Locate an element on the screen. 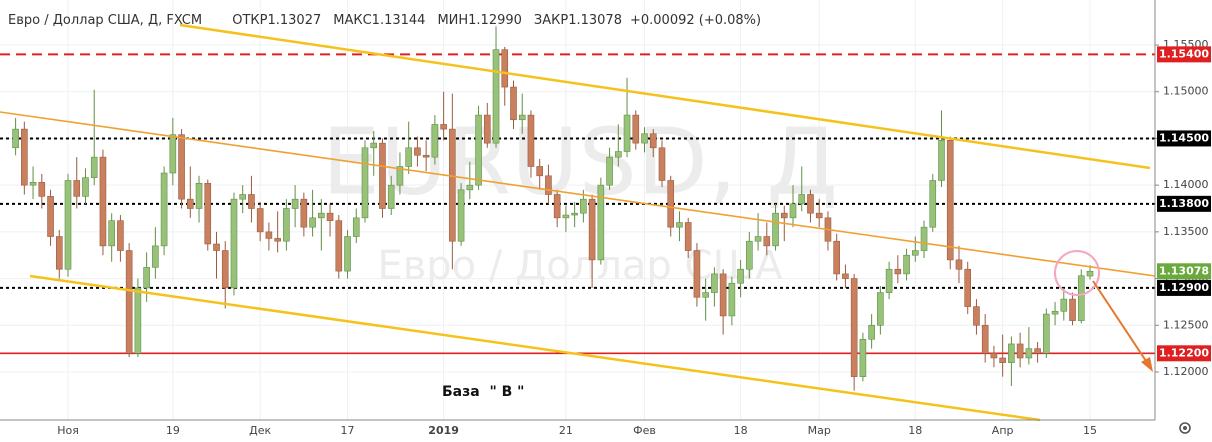  x-tick-label: Ноя is located at coordinates (68, 430).